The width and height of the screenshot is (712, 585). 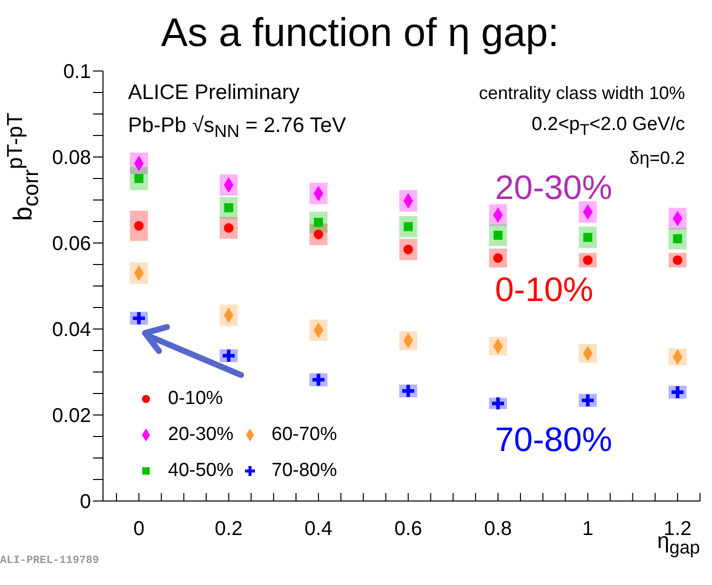 What do you see at coordinates (657, 158) in the screenshot?
I see `annotation: δη=0.2` at bounding box center [657, 158].